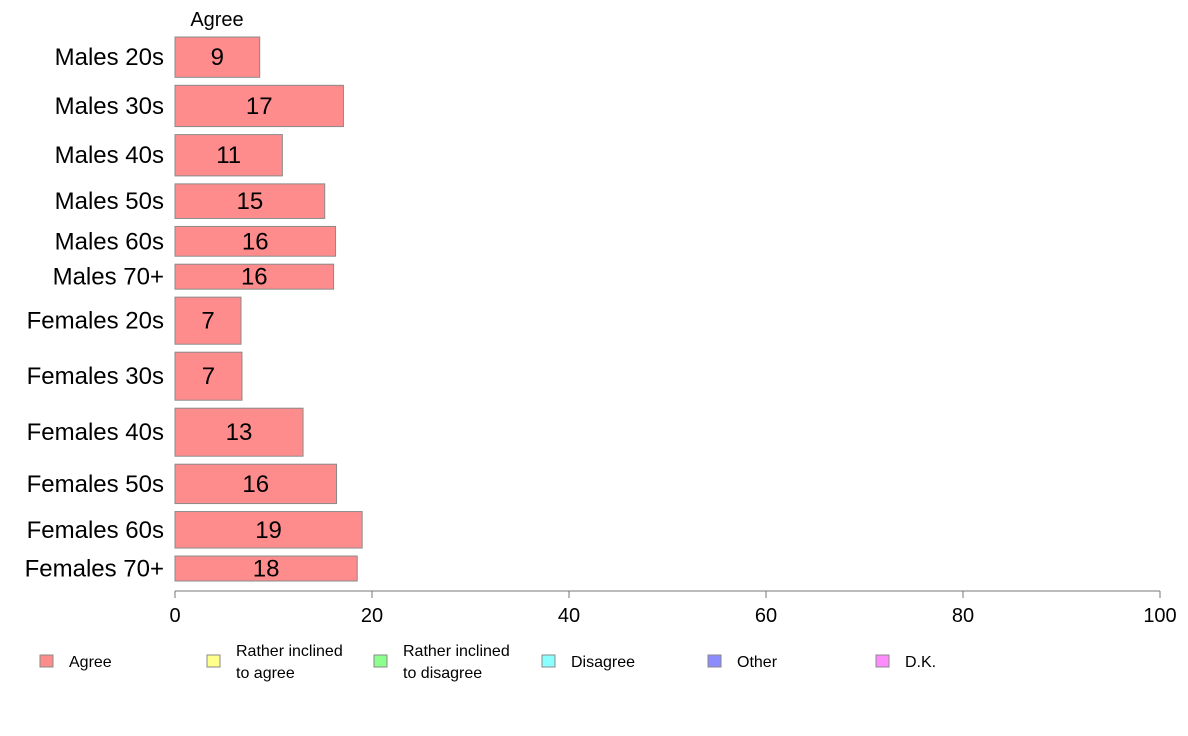 The height and width of the screenshot is (736, 1188). I want to click on category-label: Females 20s, so click(95, 321).